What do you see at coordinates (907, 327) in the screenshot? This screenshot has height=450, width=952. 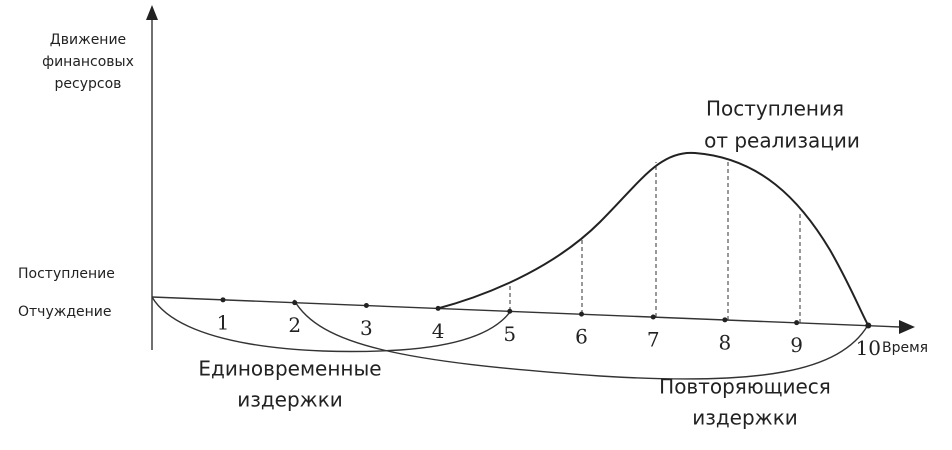 I see `x-axis-arrow` at bounding box center [907, 327].